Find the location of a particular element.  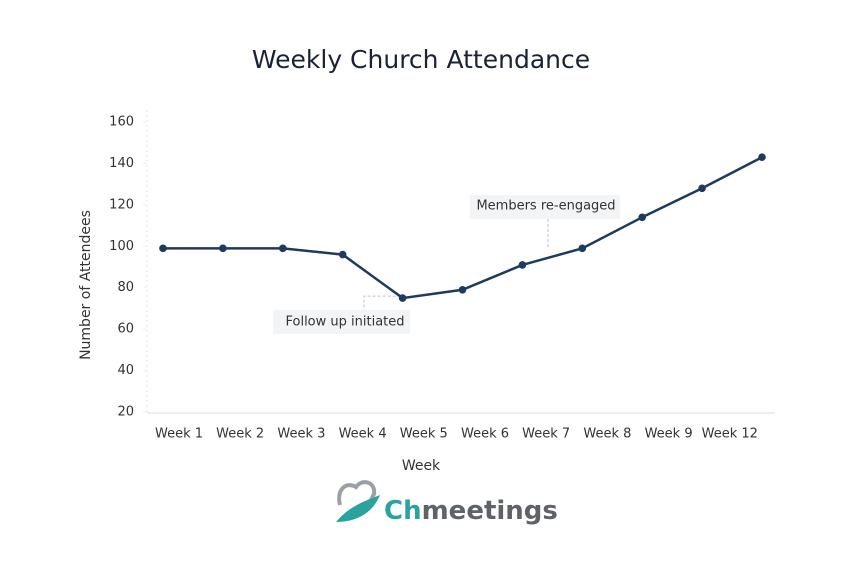

x-tick-label: Week 5 is located at coordinates (424, 434).